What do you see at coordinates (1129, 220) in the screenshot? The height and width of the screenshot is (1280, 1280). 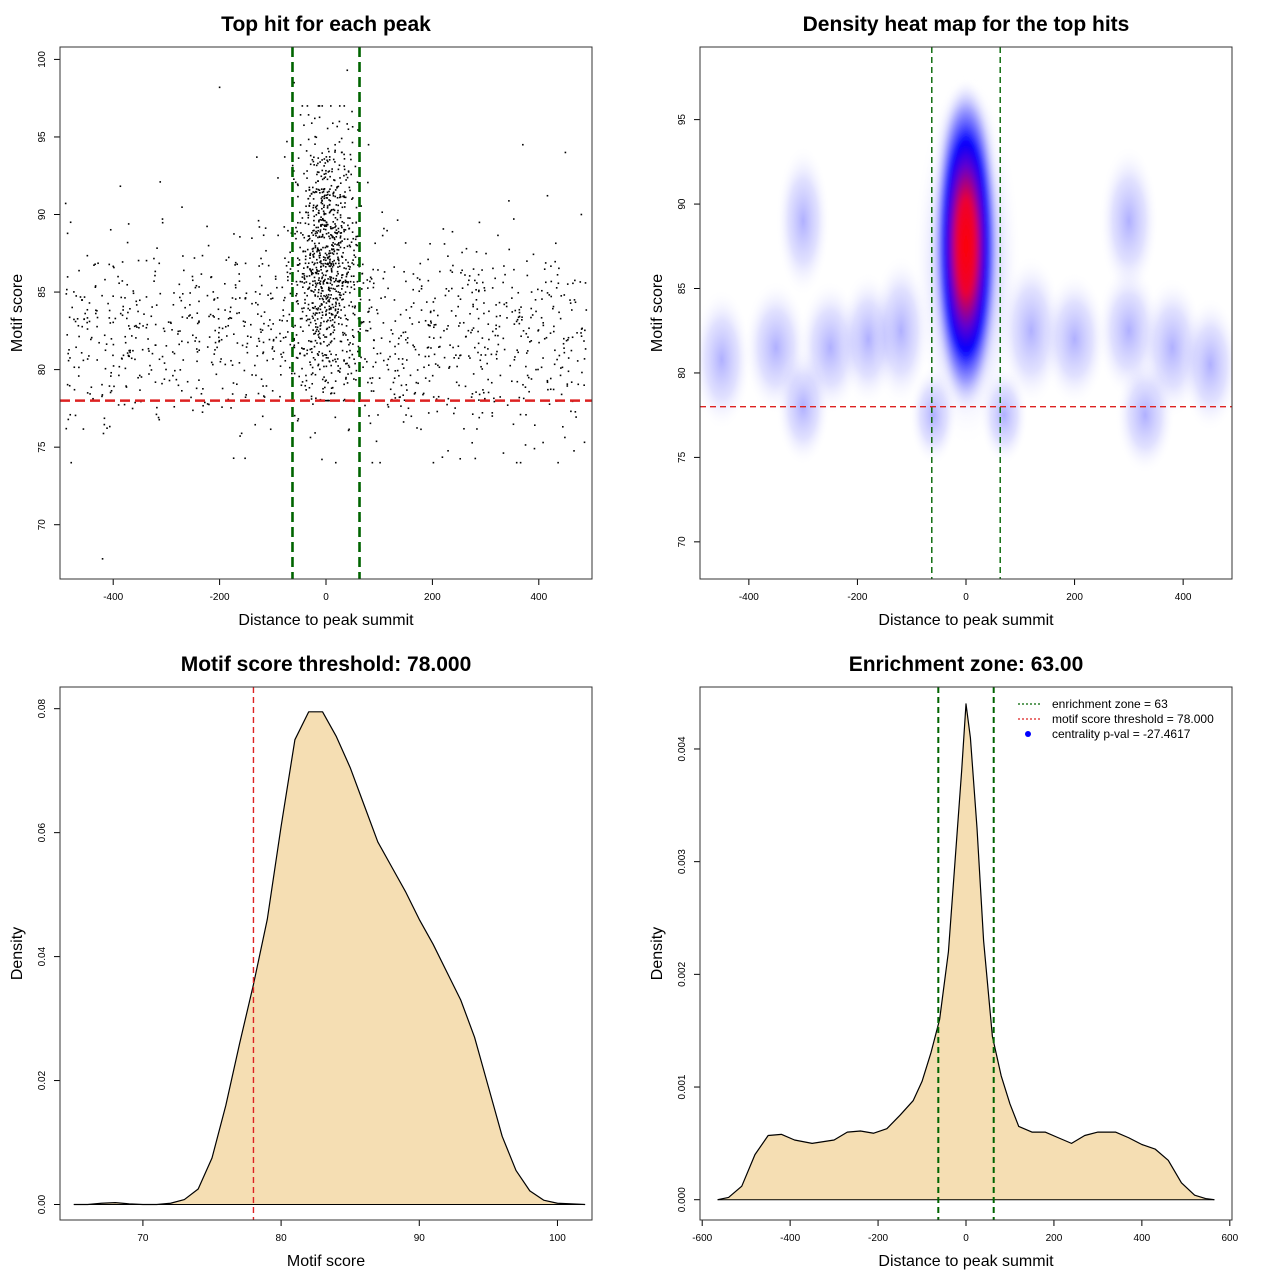 I see `density-blob` at bounding box center [1129, 220].